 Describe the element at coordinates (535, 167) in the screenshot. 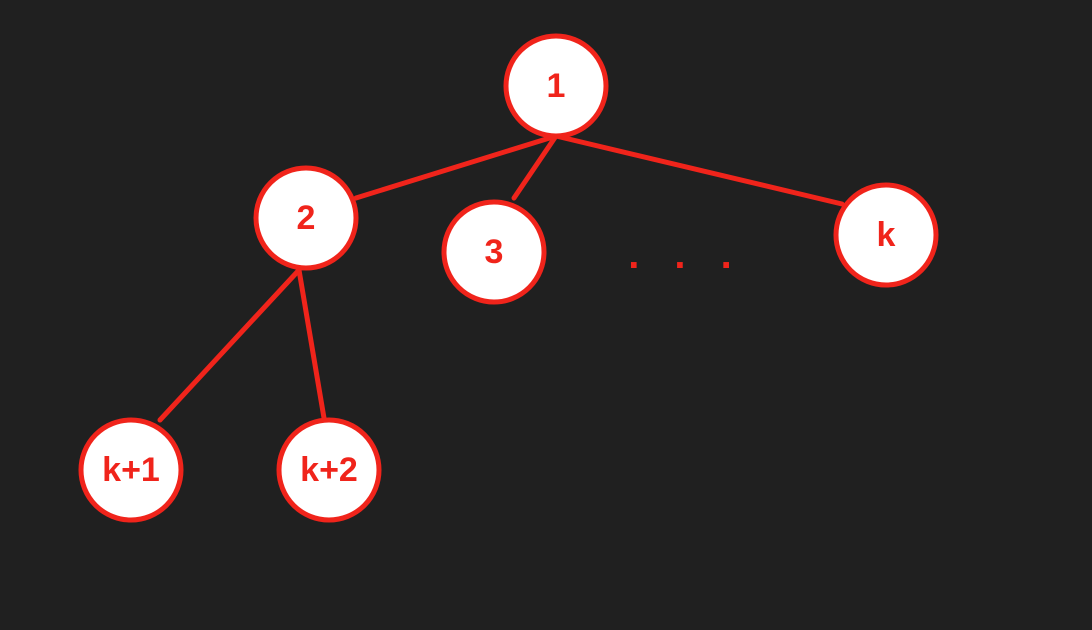

I see `edge-n1-n3` at that location.